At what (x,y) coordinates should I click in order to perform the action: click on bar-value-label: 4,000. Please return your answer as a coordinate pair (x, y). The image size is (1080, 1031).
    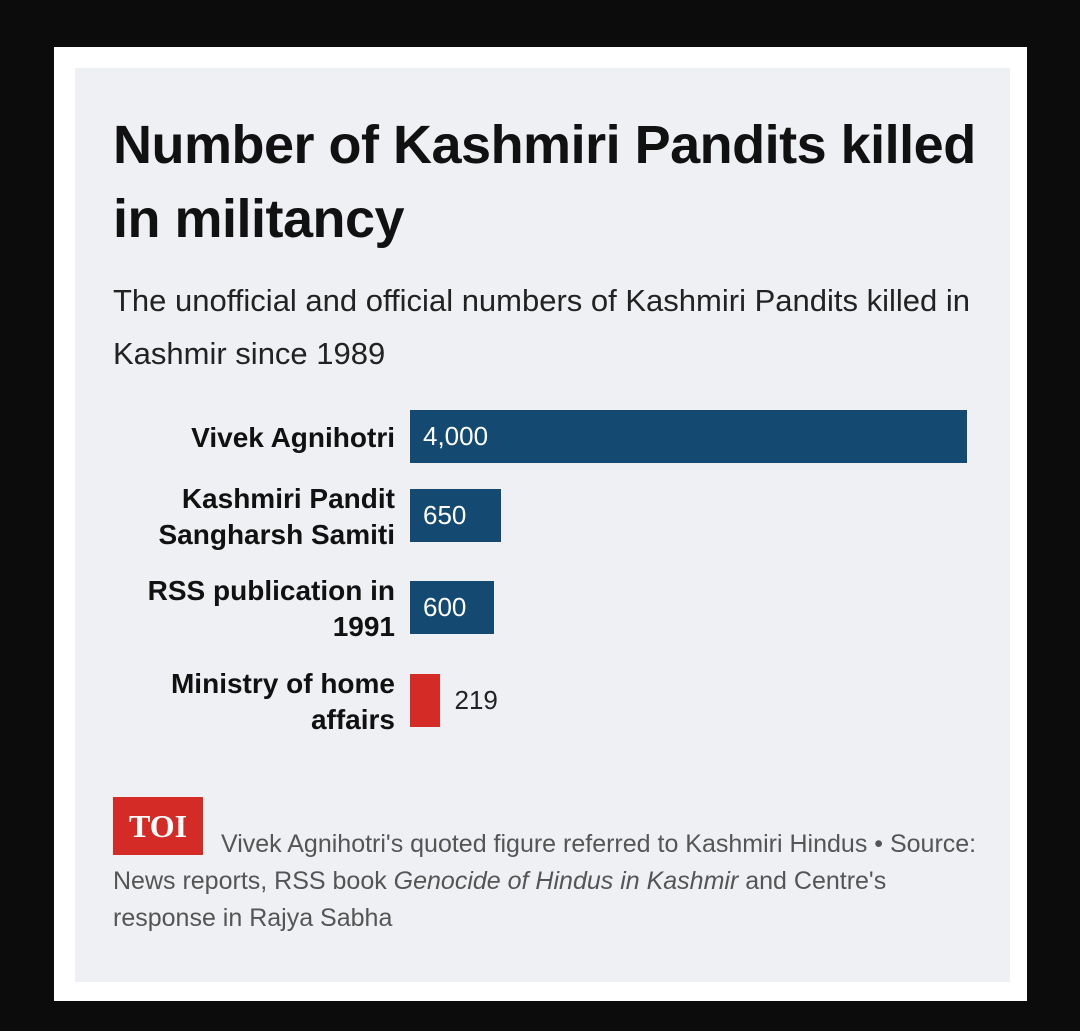
    Looking at the image, I should click on (456, 436).